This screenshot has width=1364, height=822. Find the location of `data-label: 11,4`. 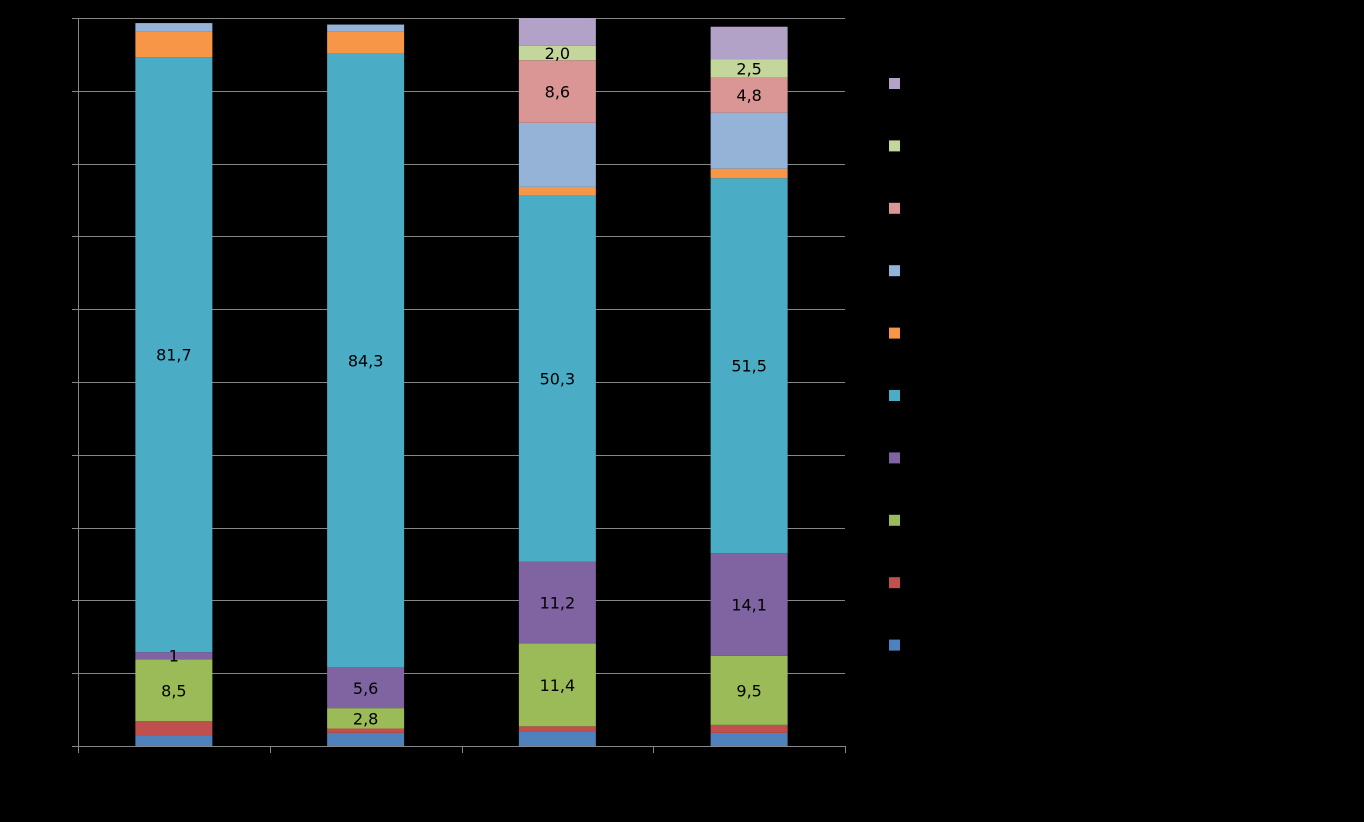

data-label: 11,4 is located at coordinates (558, 685).